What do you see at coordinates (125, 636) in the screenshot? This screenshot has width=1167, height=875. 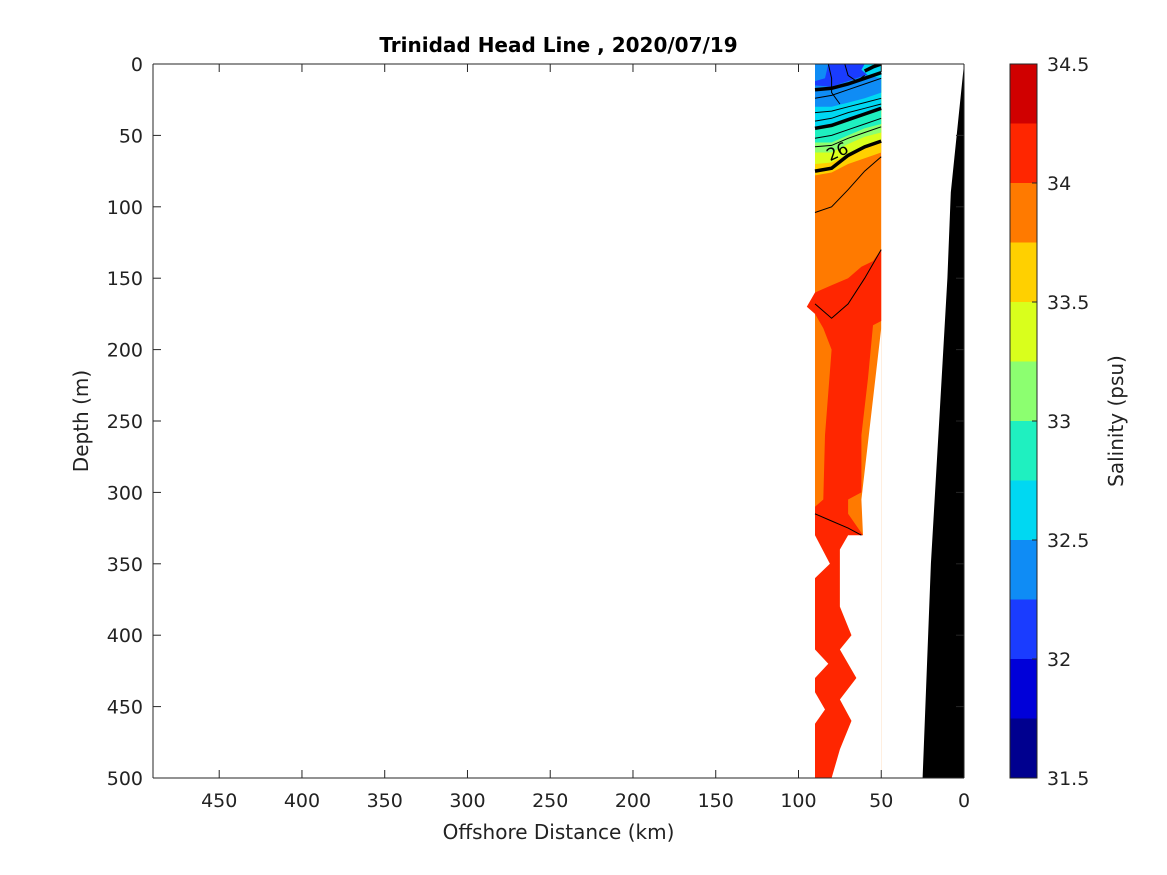 I see `y-tick-label-8: 400` at bounding box center [125, 636].